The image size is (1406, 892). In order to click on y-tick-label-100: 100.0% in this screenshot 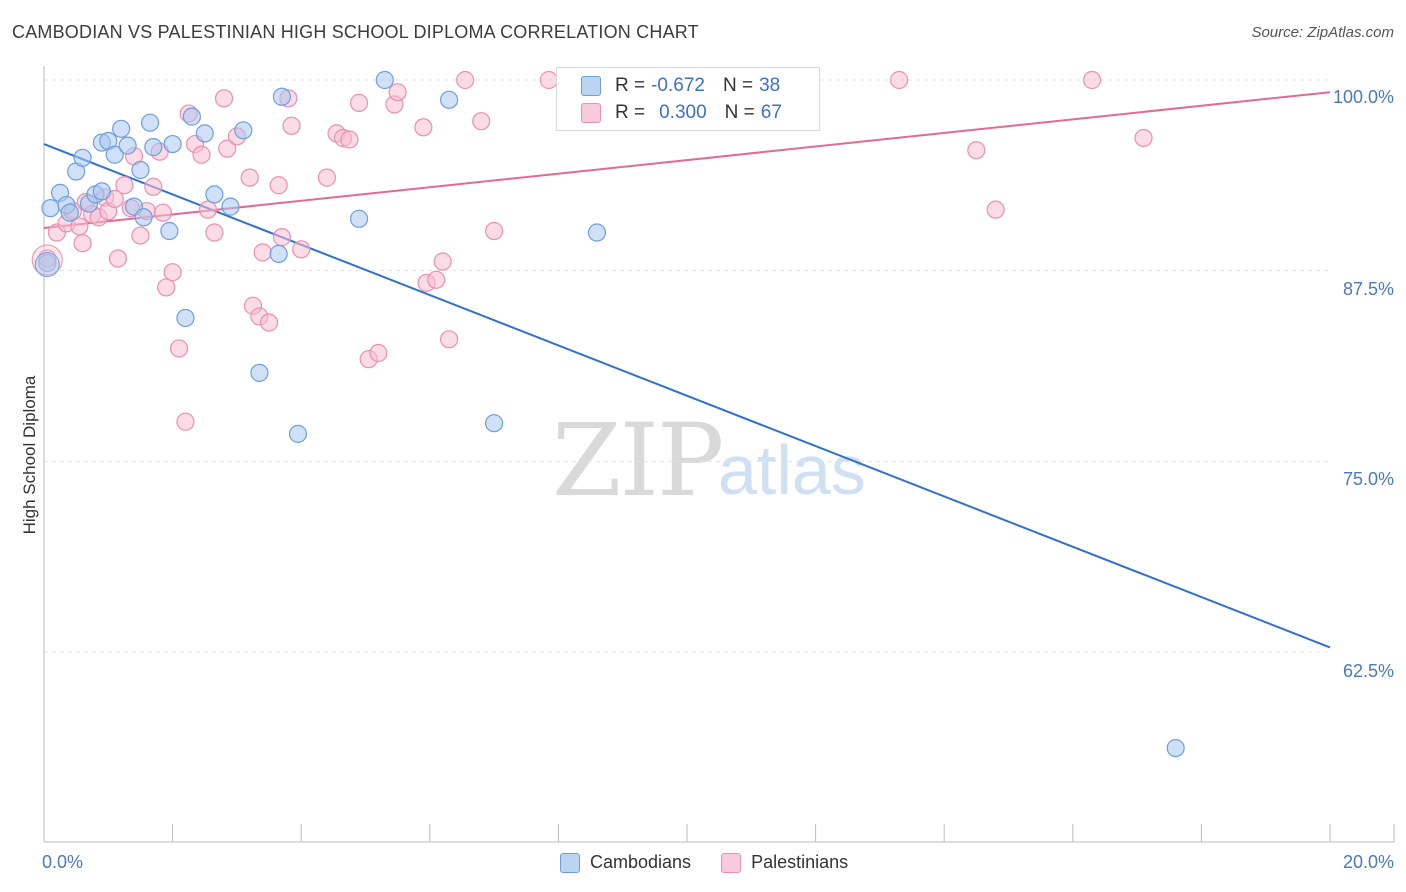, I will do `click(1363, 97)`.